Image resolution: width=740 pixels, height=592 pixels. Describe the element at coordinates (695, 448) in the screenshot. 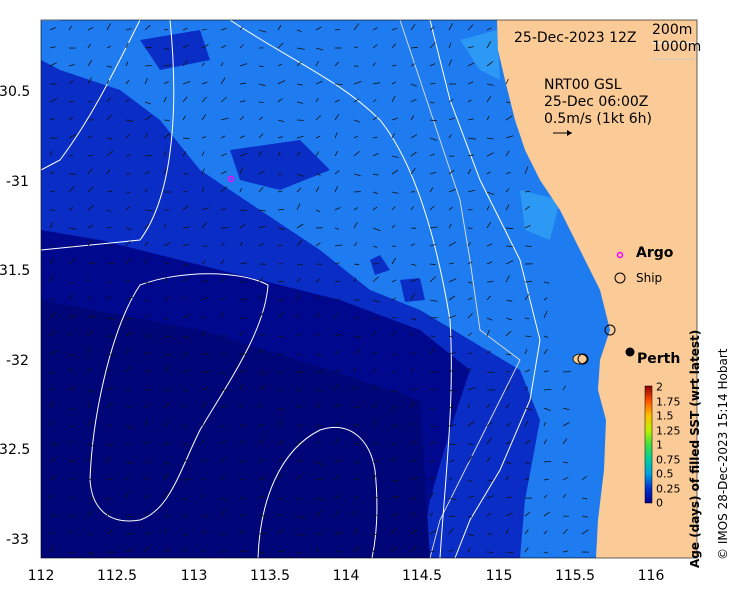

I see `colorbar-title: Age (days) of filled SST (wrt latest)` at that location.